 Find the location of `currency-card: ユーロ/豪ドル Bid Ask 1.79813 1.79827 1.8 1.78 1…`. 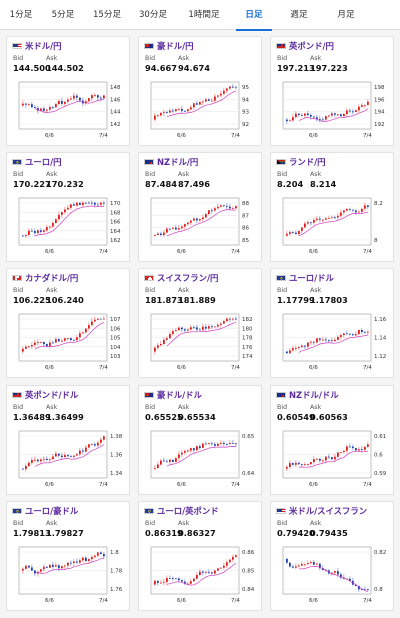

currency-card: ユーロ/豪ドル Bid Ask 1.79813 1.79827 1.8 1.78 1… is located at coordinates (68, 556).